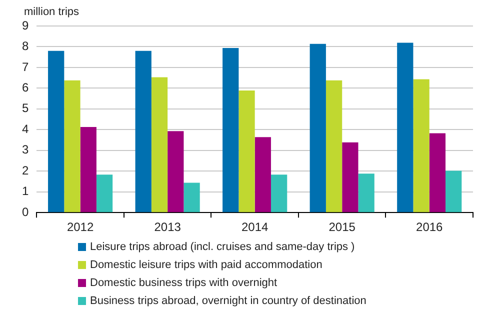  What do you see at coordinates (25, 211) in the screenshot?
I see `y-tick-label: 0` at bounding box center [25, 211].